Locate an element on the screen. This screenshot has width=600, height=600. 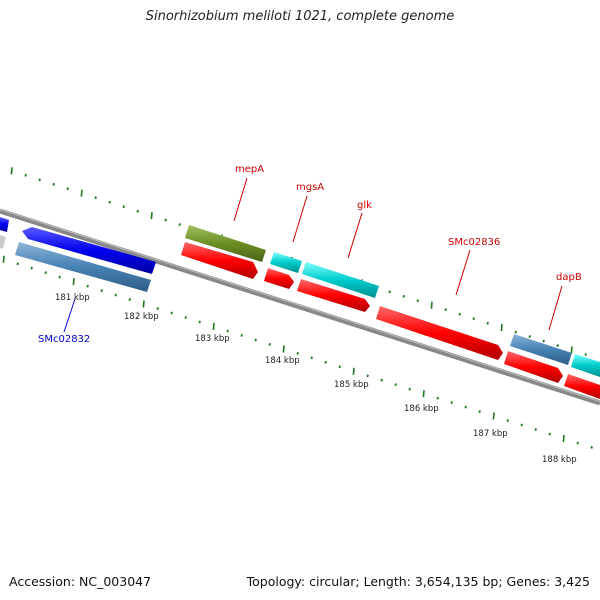
kbp-label-181: 181 kbp is located at coordinates (72, 298).